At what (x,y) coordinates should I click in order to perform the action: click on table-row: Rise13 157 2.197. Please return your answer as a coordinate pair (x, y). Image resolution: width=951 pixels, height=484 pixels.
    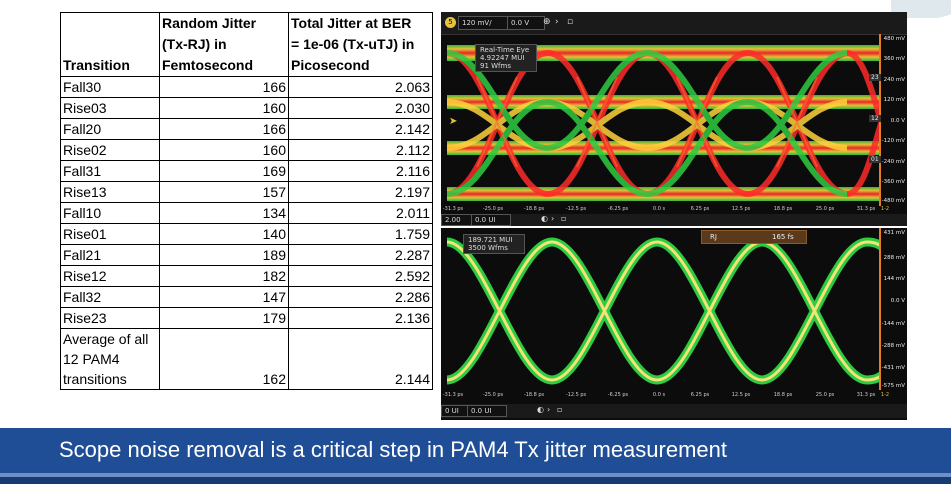
    Looking at the image, I should click on (246, 192).